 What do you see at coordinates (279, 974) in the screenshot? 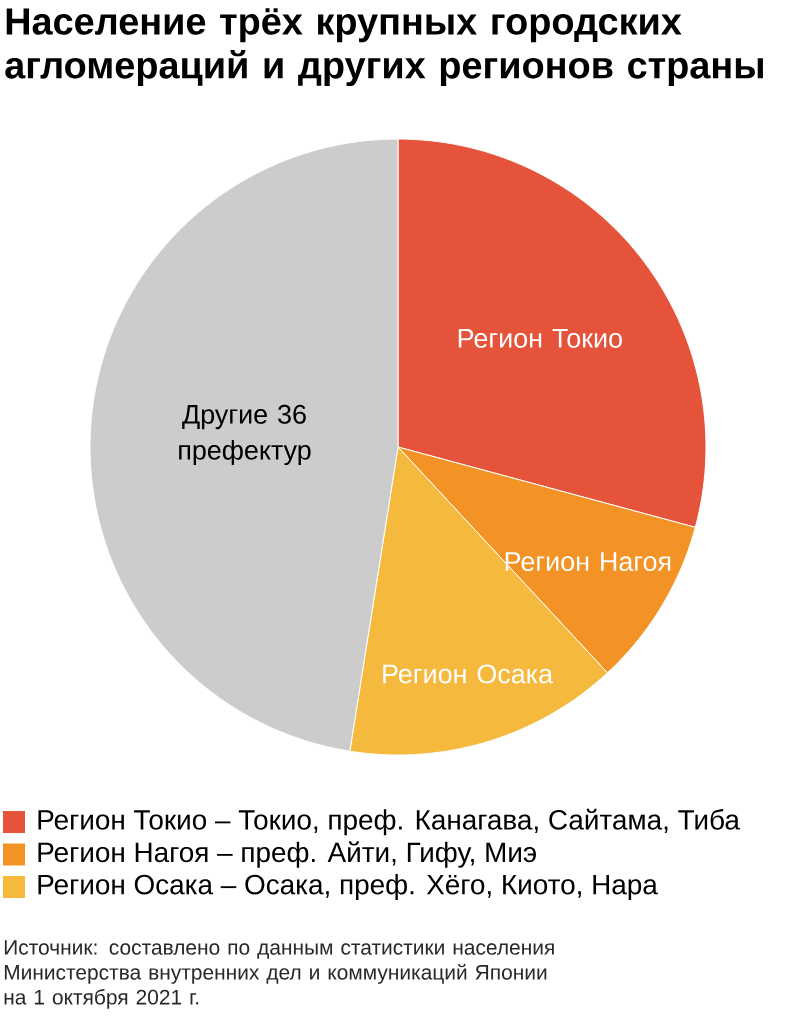
I see `text: Источник: составлено по данным статистики населения Министерства внутренних дел и коммуникаций Японии на 1 октября 2021 г.` at bounding box center [279, 974].